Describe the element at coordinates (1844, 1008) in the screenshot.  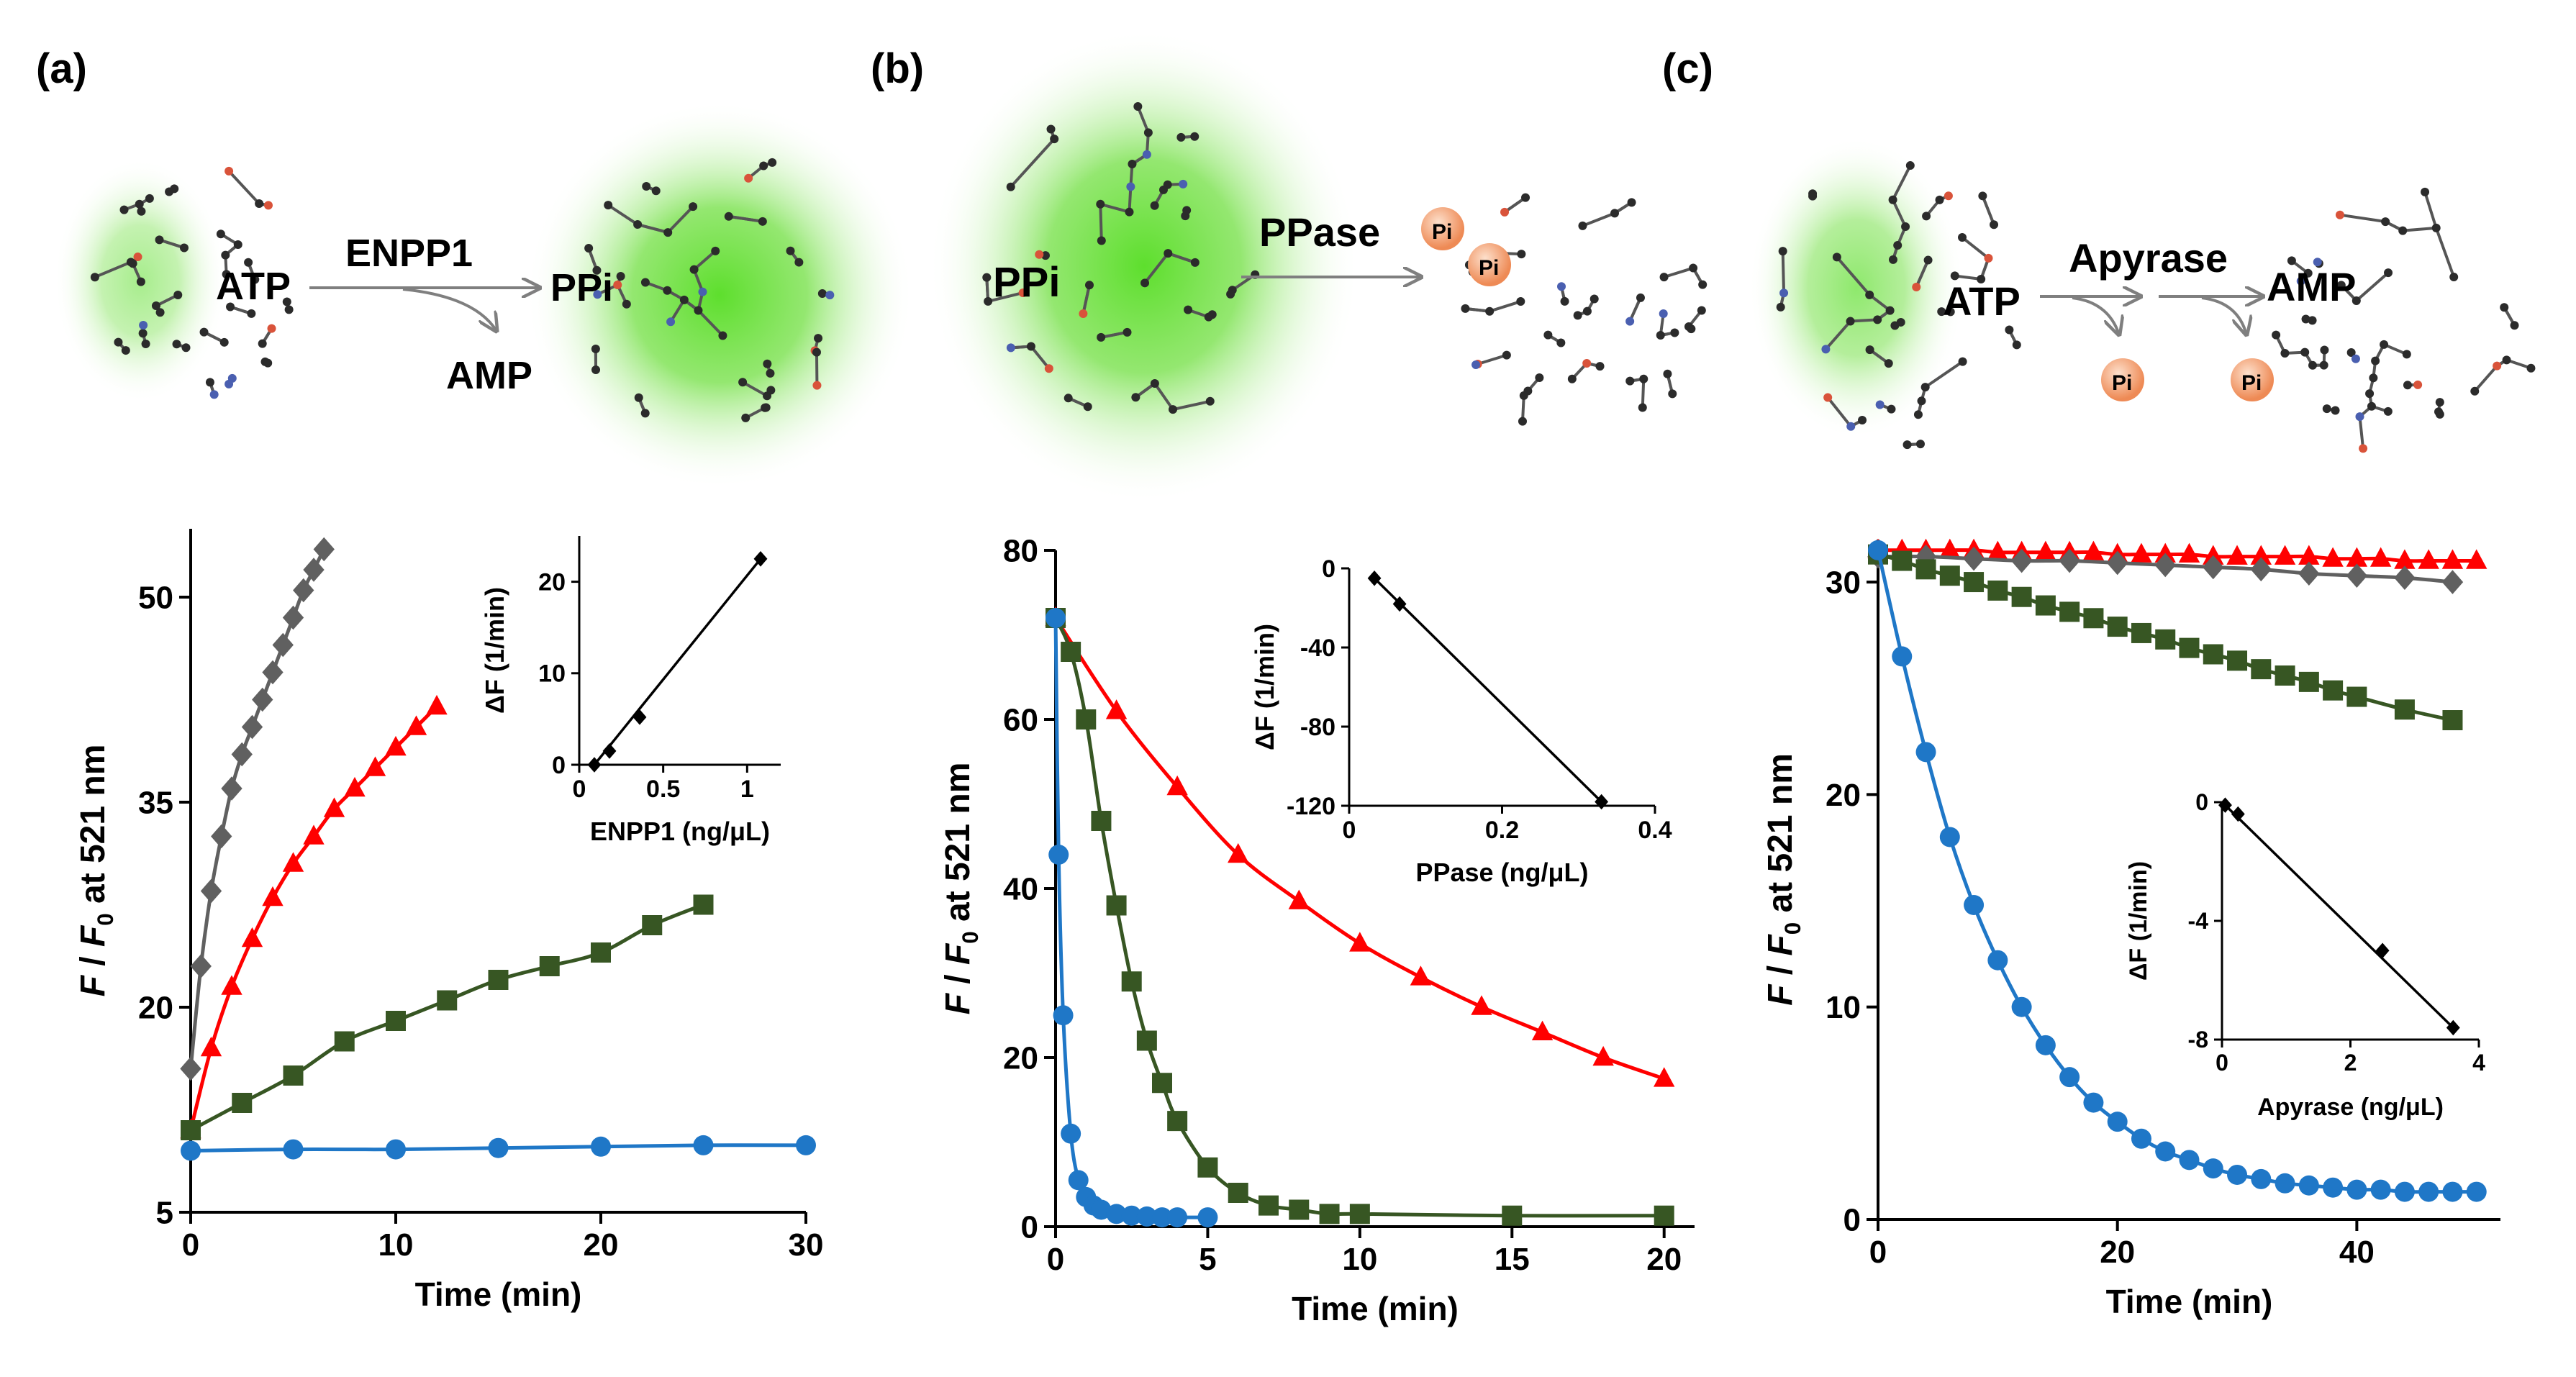
I see `y-tick-label: 10` at that location.